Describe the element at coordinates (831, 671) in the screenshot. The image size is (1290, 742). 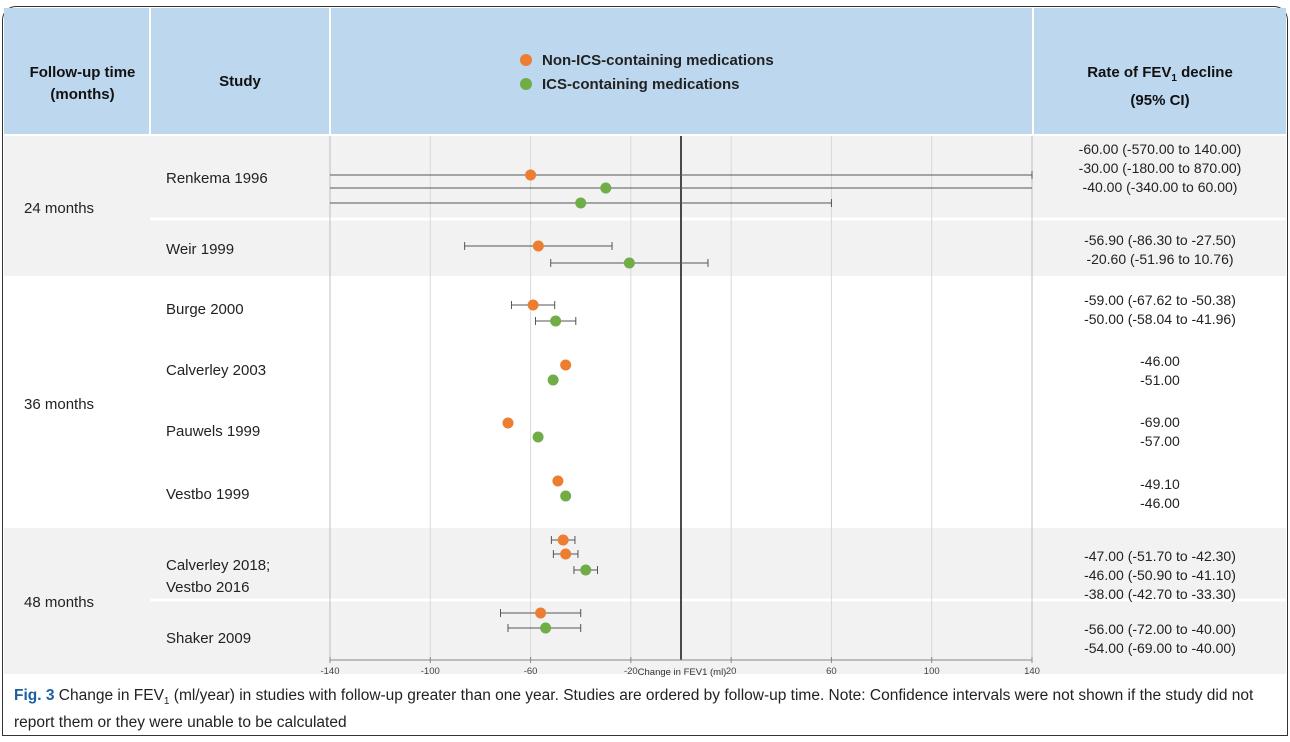
I see `x-tick-label: 60` at that location.